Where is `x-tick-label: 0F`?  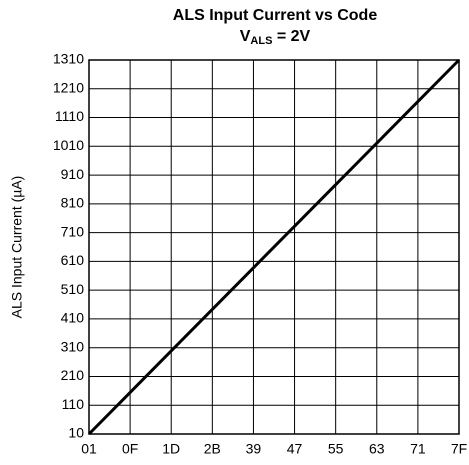
x-tick-label: 0F is located at coordinates (130, 449).